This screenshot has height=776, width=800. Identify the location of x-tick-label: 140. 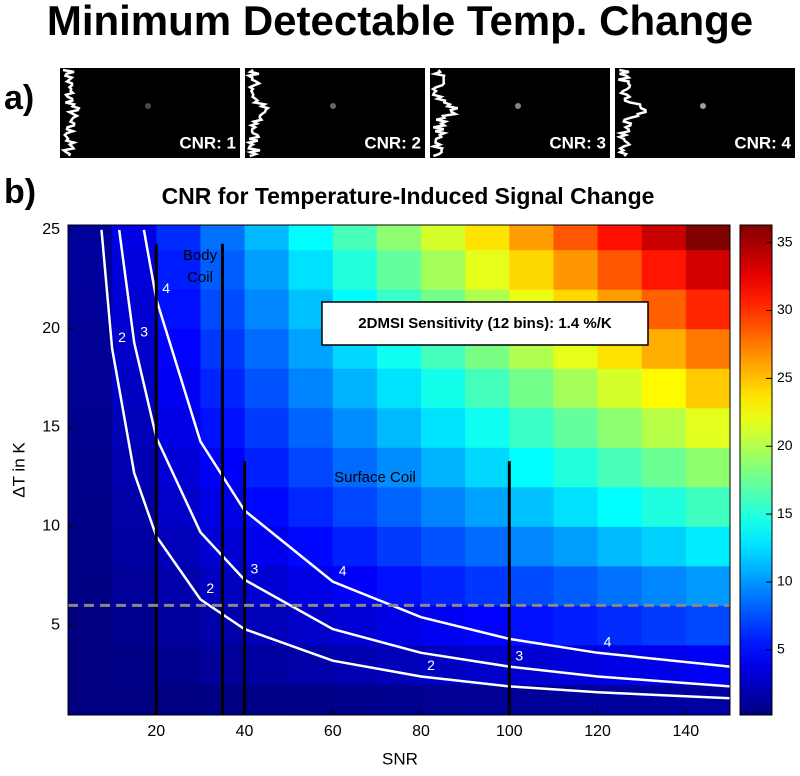
(686, 731).